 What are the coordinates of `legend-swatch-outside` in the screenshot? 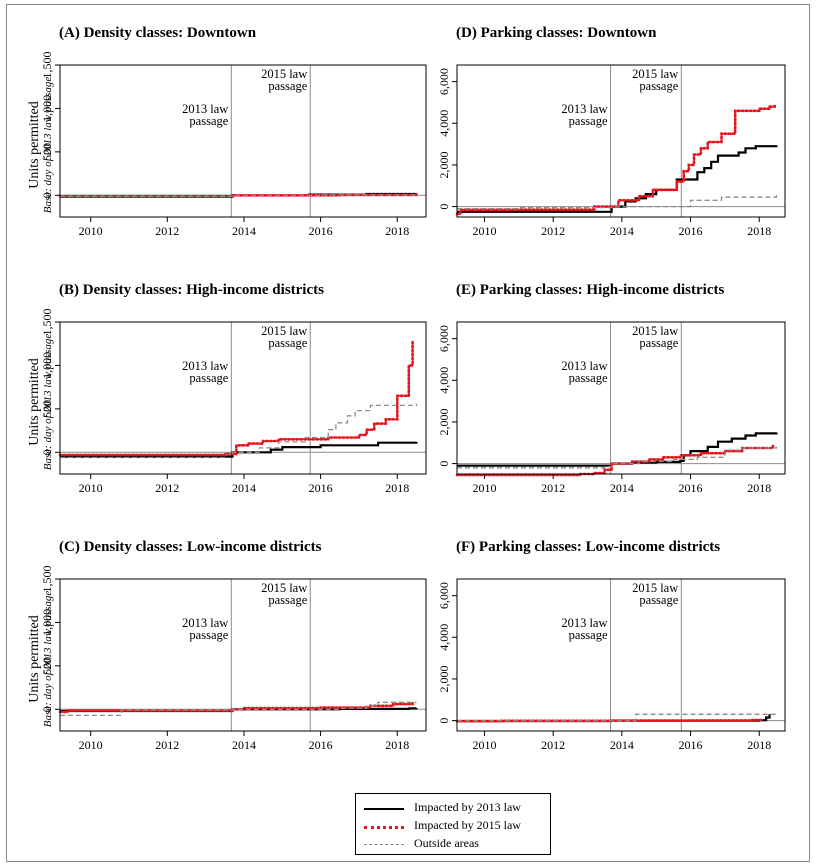 It's located at (384, 844).